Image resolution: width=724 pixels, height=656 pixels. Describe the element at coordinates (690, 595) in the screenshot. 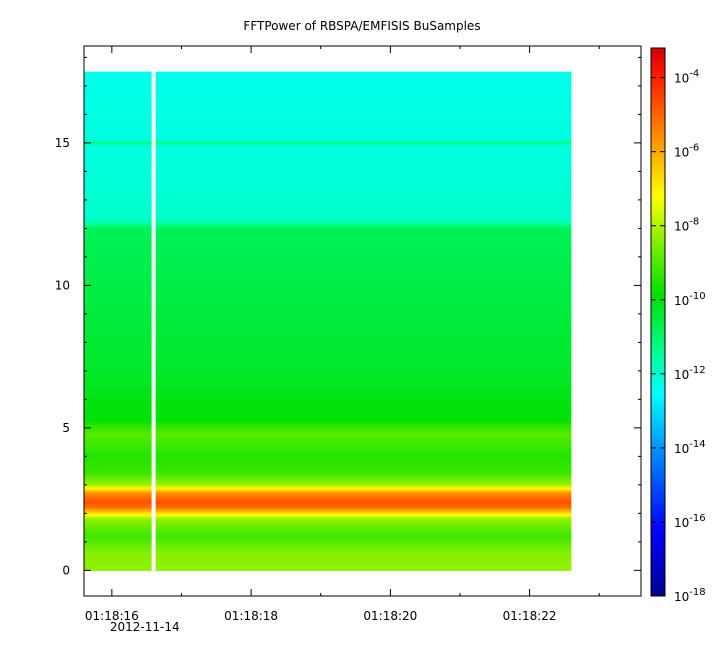

I see `colorbar-tick-label: 10-18` at that location.